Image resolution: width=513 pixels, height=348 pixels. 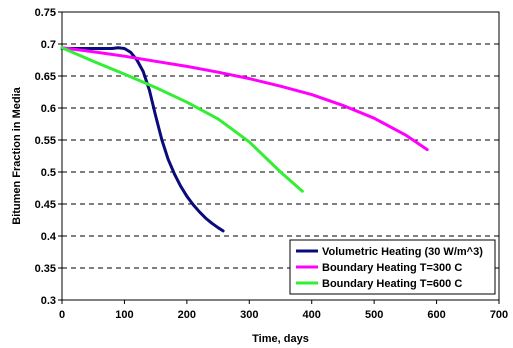 I want to click on x-axis-ticks: 0 100 200 300 400 500 600 700, so click(x=283, y=310).